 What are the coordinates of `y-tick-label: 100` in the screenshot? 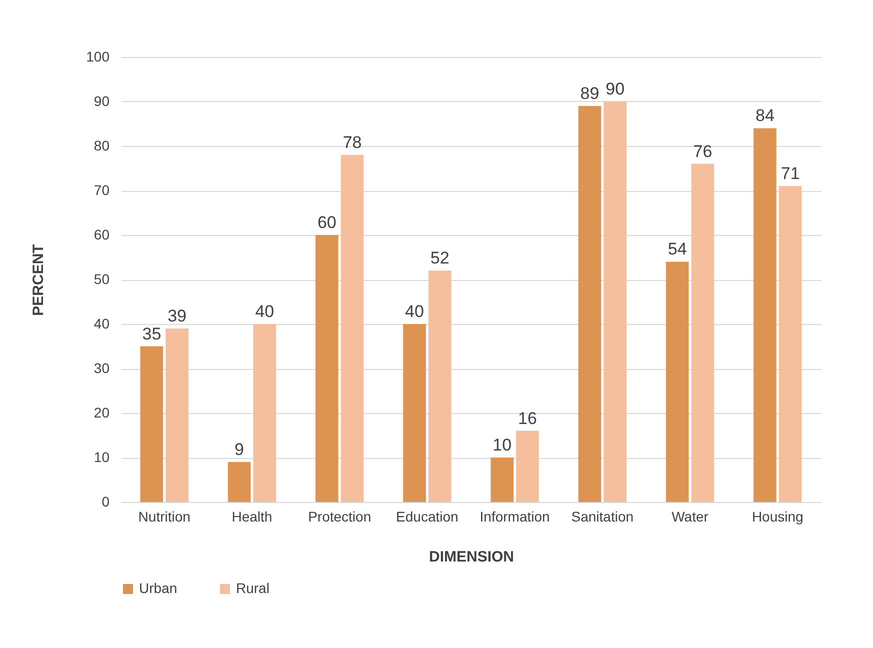 It's located at (98, 56).